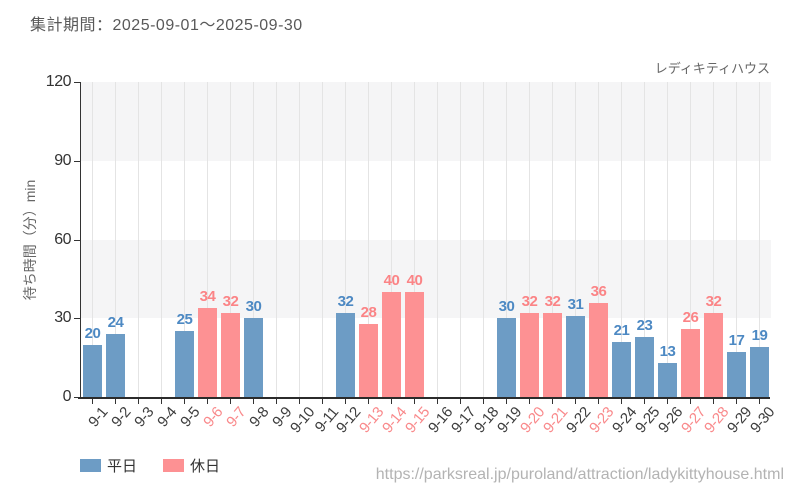 This screenshot has width=800, height=500. I want to click on bar-value-label: 20, so click(92, 333).